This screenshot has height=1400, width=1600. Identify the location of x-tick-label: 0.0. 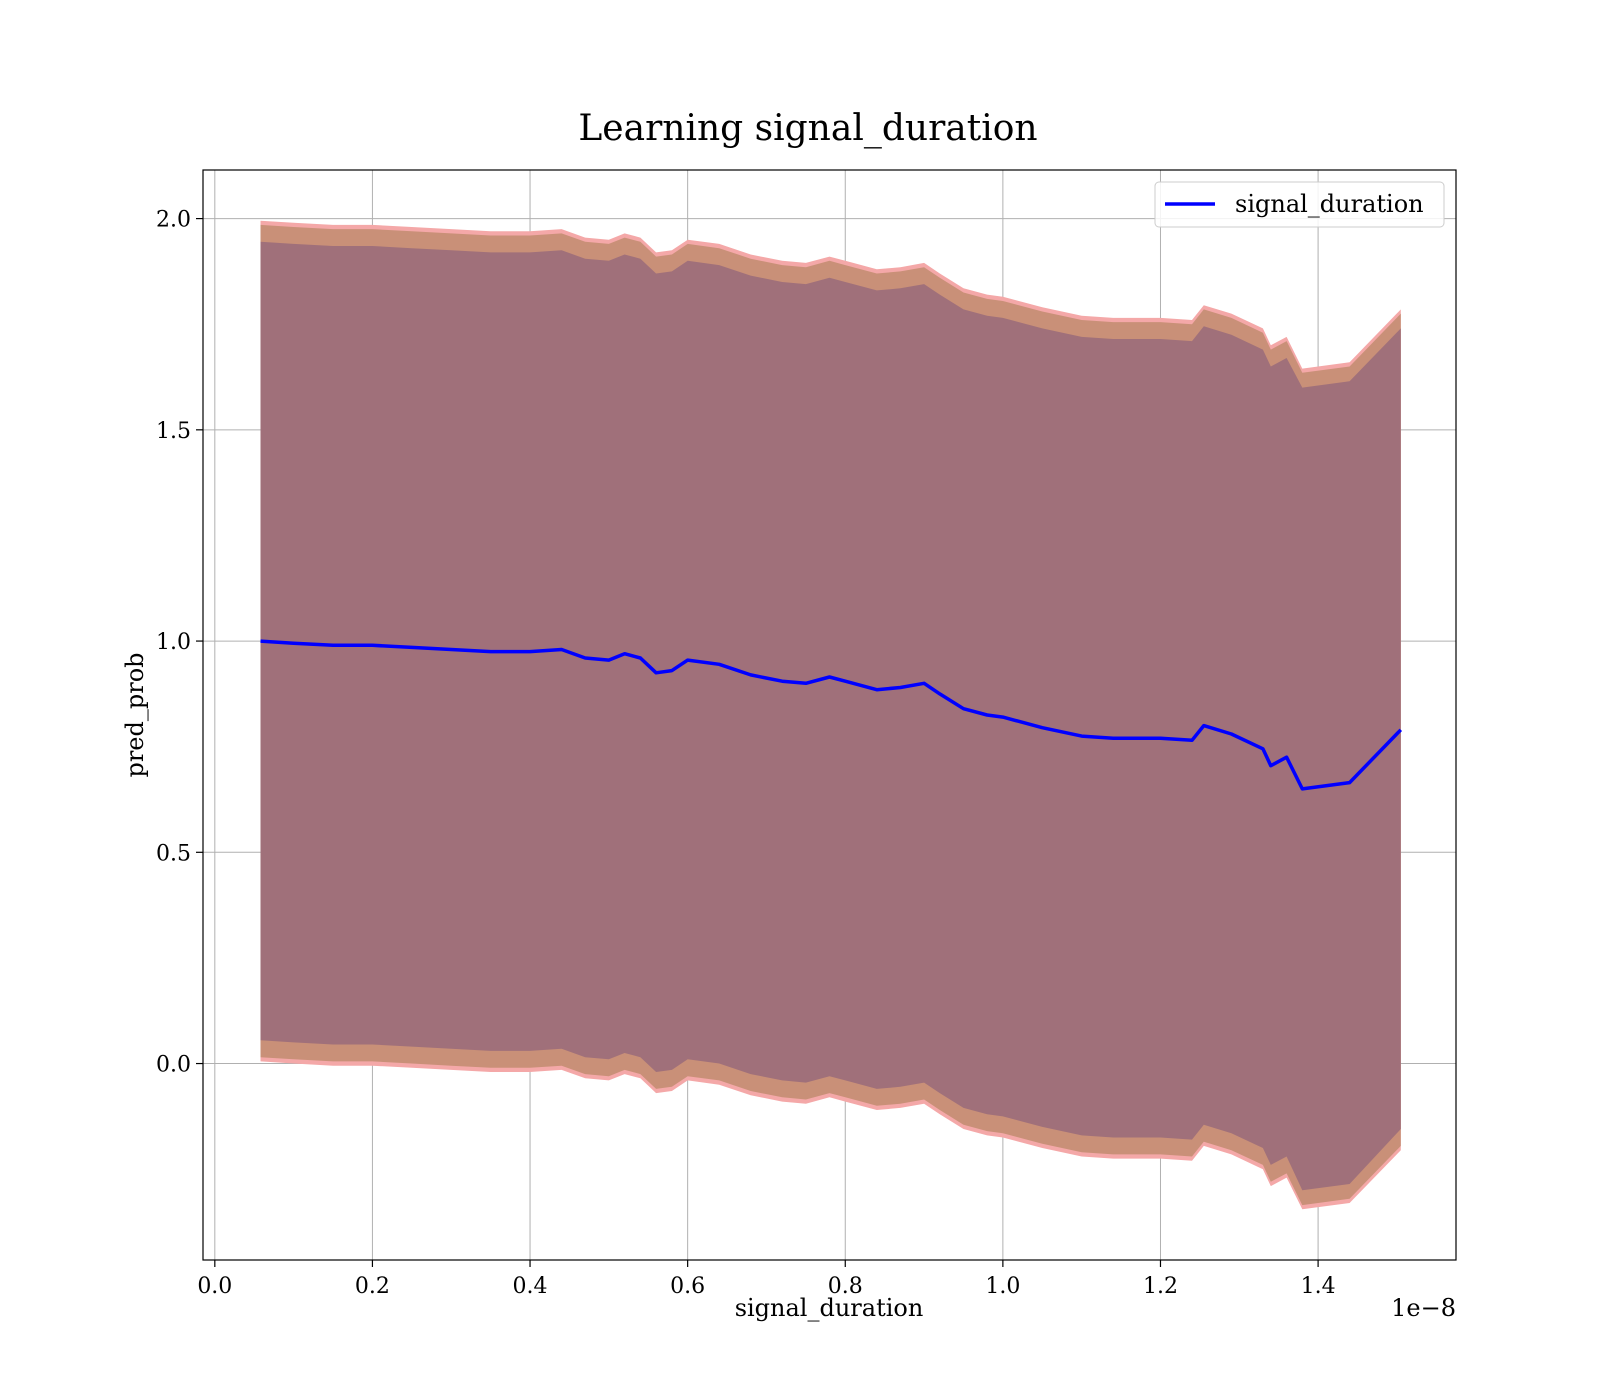
(214, 1286).